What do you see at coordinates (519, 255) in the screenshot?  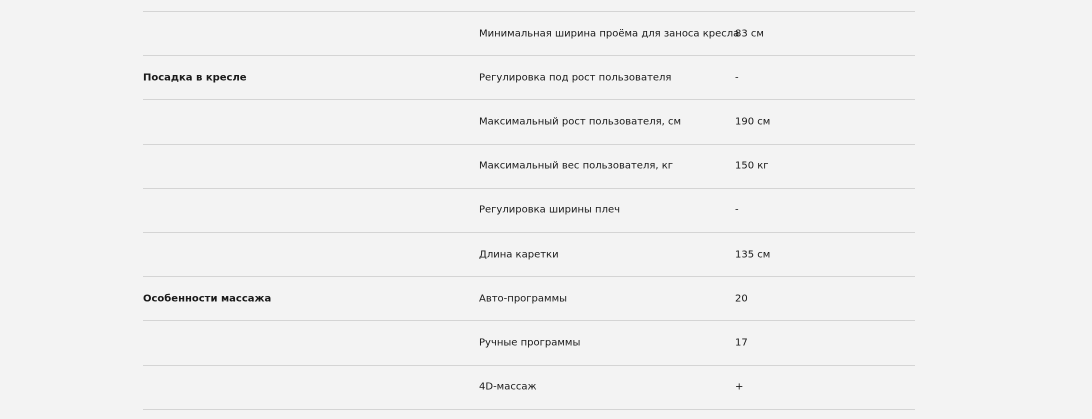 I see `parameter-name: Длина каретки` at bounding box center [519, 255].